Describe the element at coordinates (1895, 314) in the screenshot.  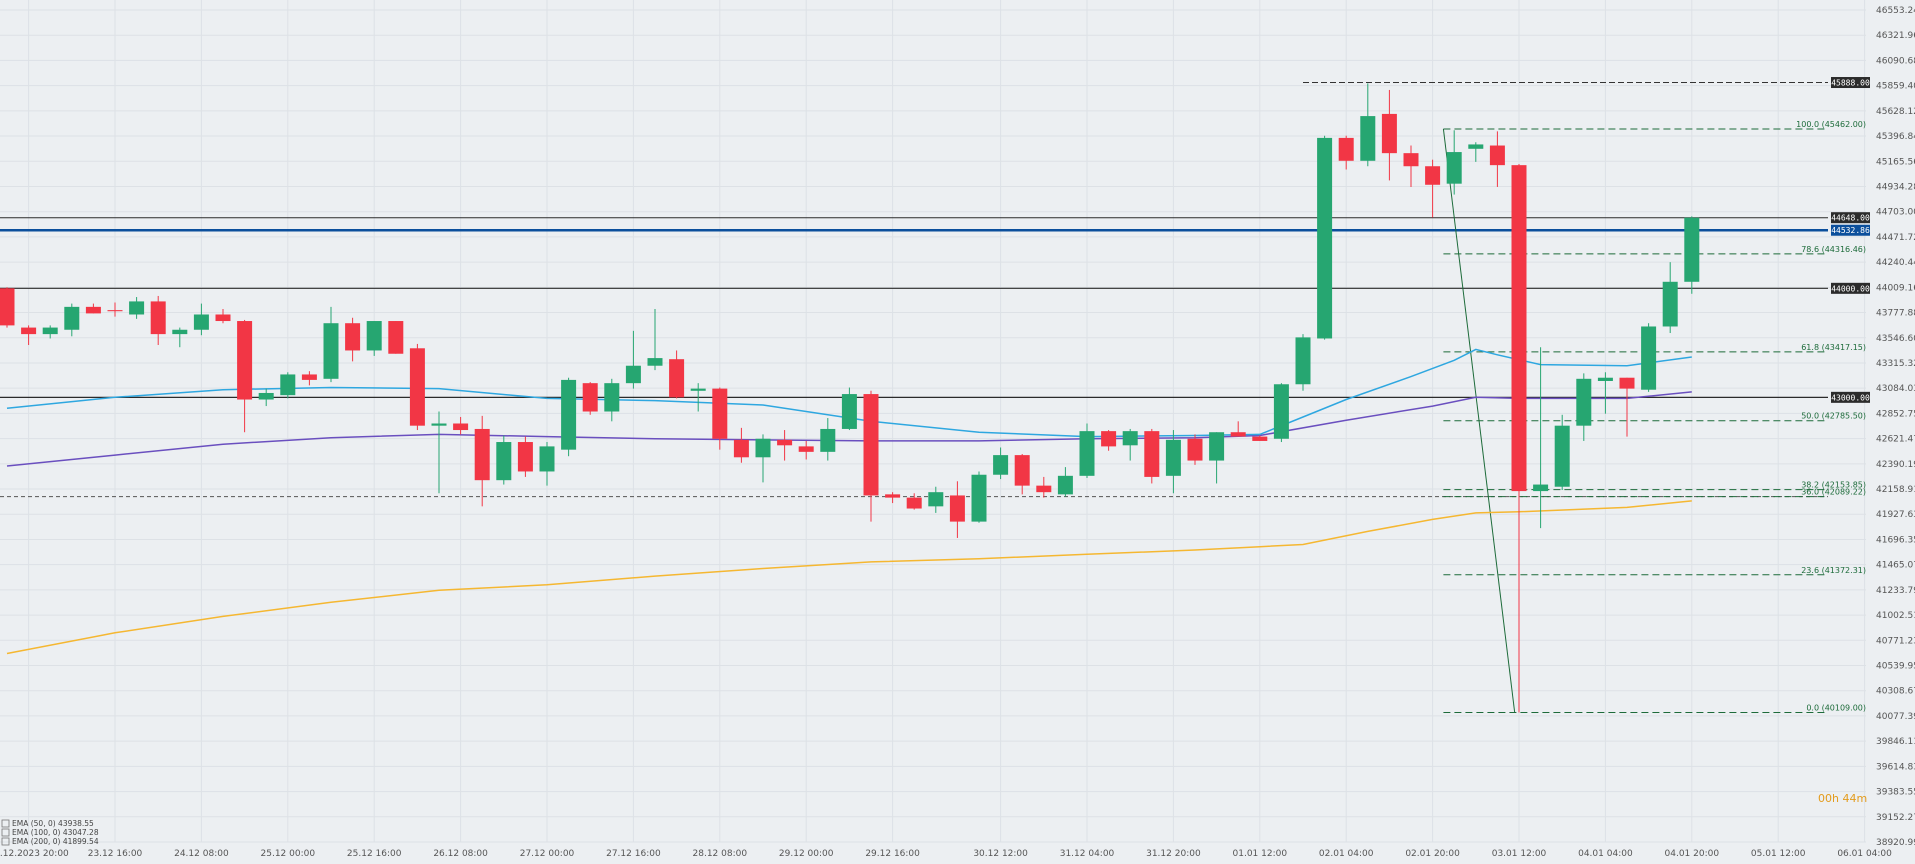
I see `y-tick-label: 43777.88` at that location.